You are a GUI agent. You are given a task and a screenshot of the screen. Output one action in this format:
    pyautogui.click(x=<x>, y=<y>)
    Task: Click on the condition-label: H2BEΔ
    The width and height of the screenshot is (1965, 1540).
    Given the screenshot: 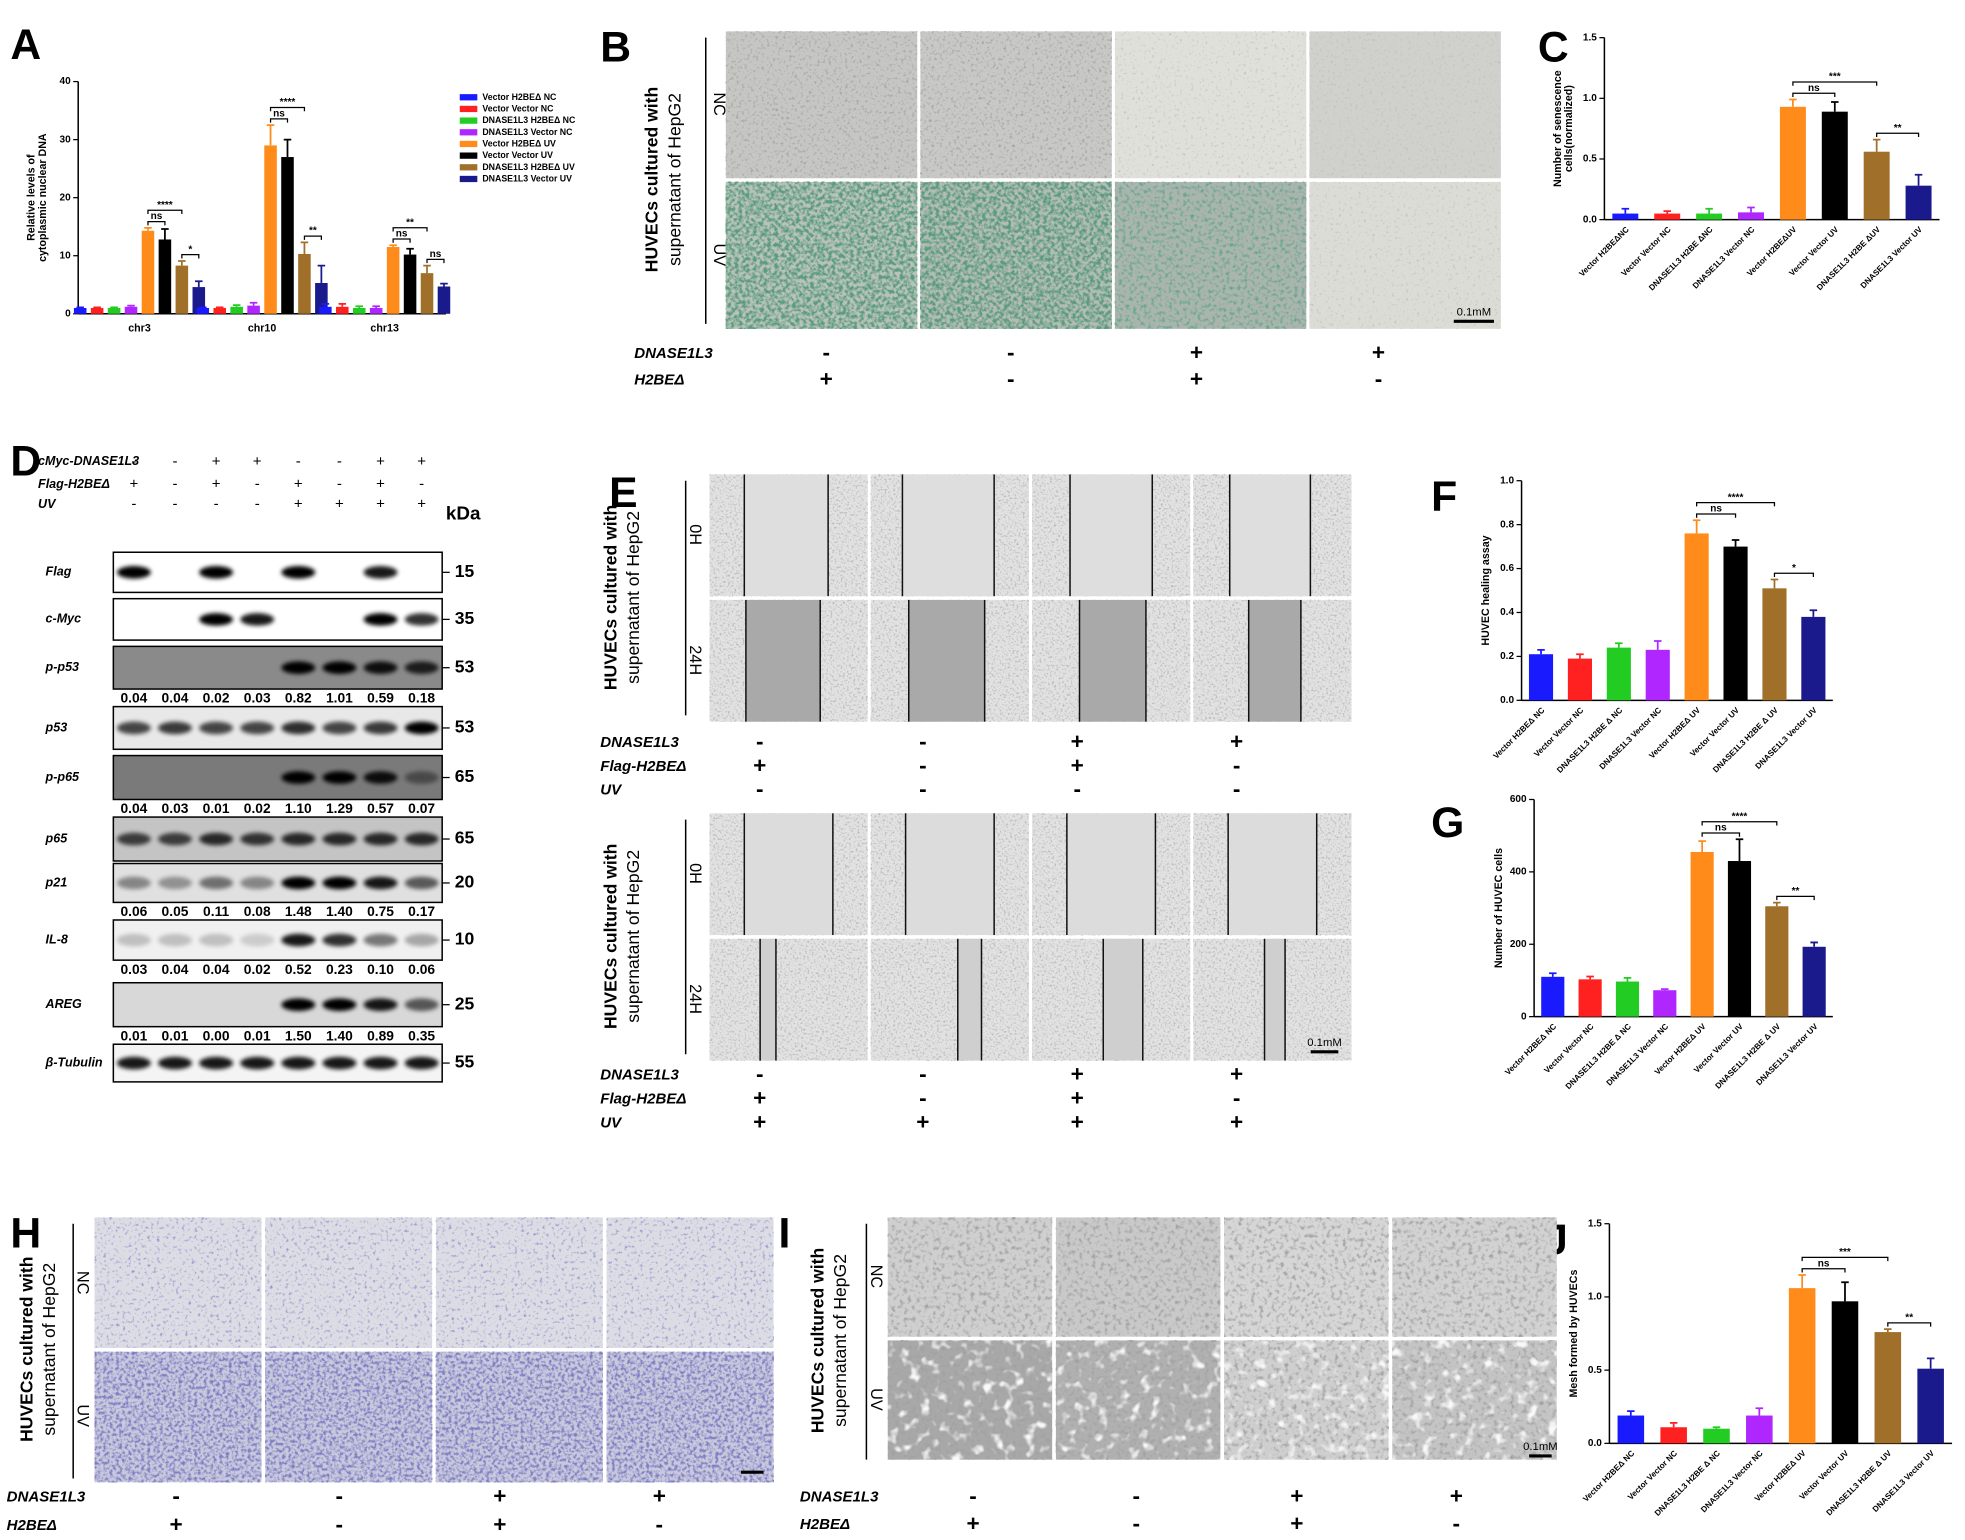 What is the action you would take?
    pyautogui.click(x=659, y=379)
    